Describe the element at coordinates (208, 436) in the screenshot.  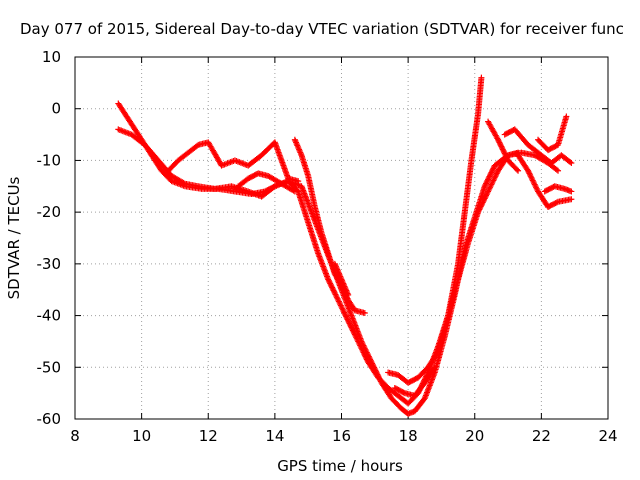
I see `x-tick-label: 12` at that location.